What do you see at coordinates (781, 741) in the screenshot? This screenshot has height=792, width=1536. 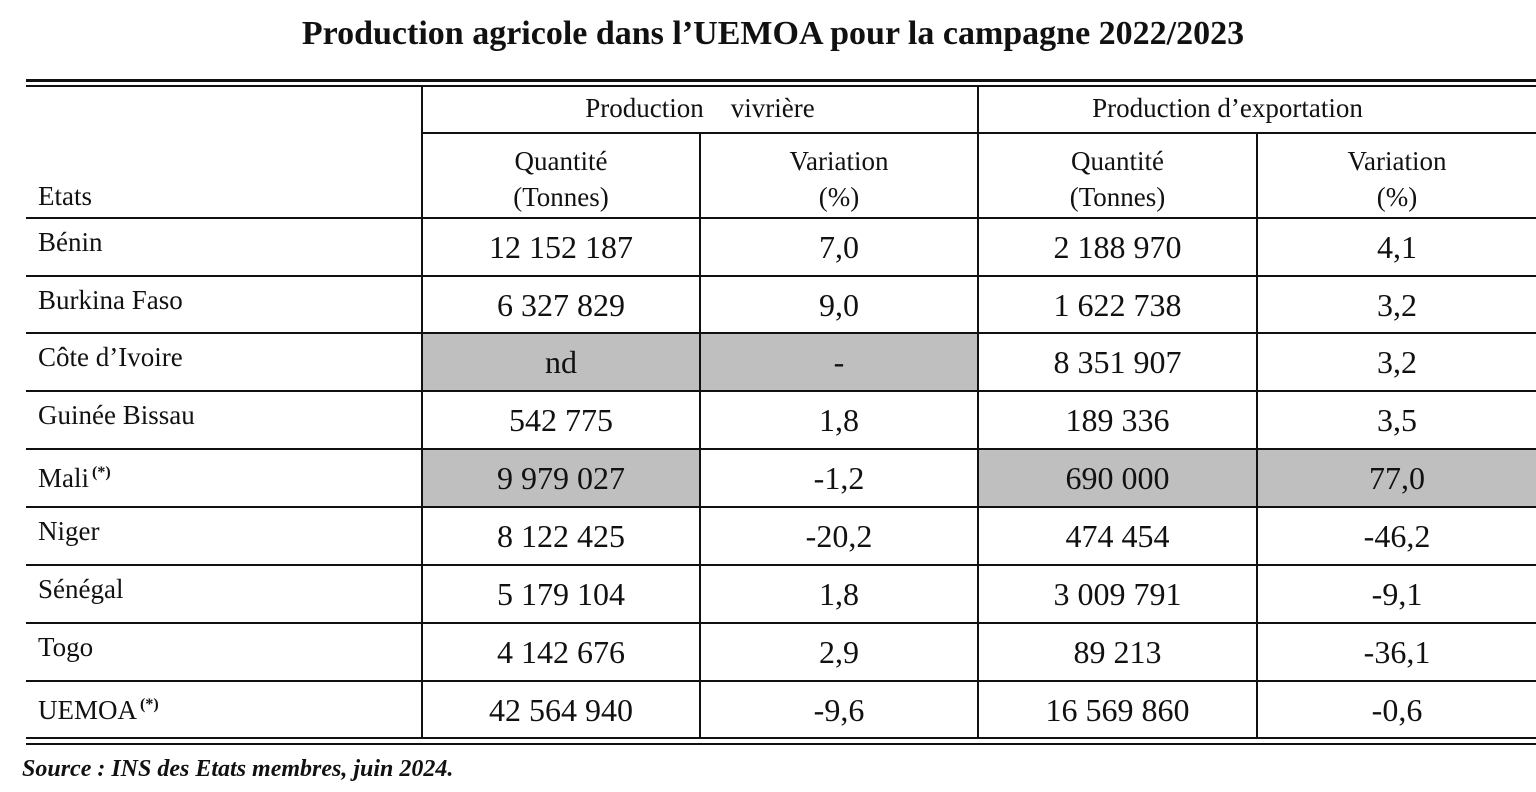 I see `bottom-double-rule` at bounding box center [781, 741].